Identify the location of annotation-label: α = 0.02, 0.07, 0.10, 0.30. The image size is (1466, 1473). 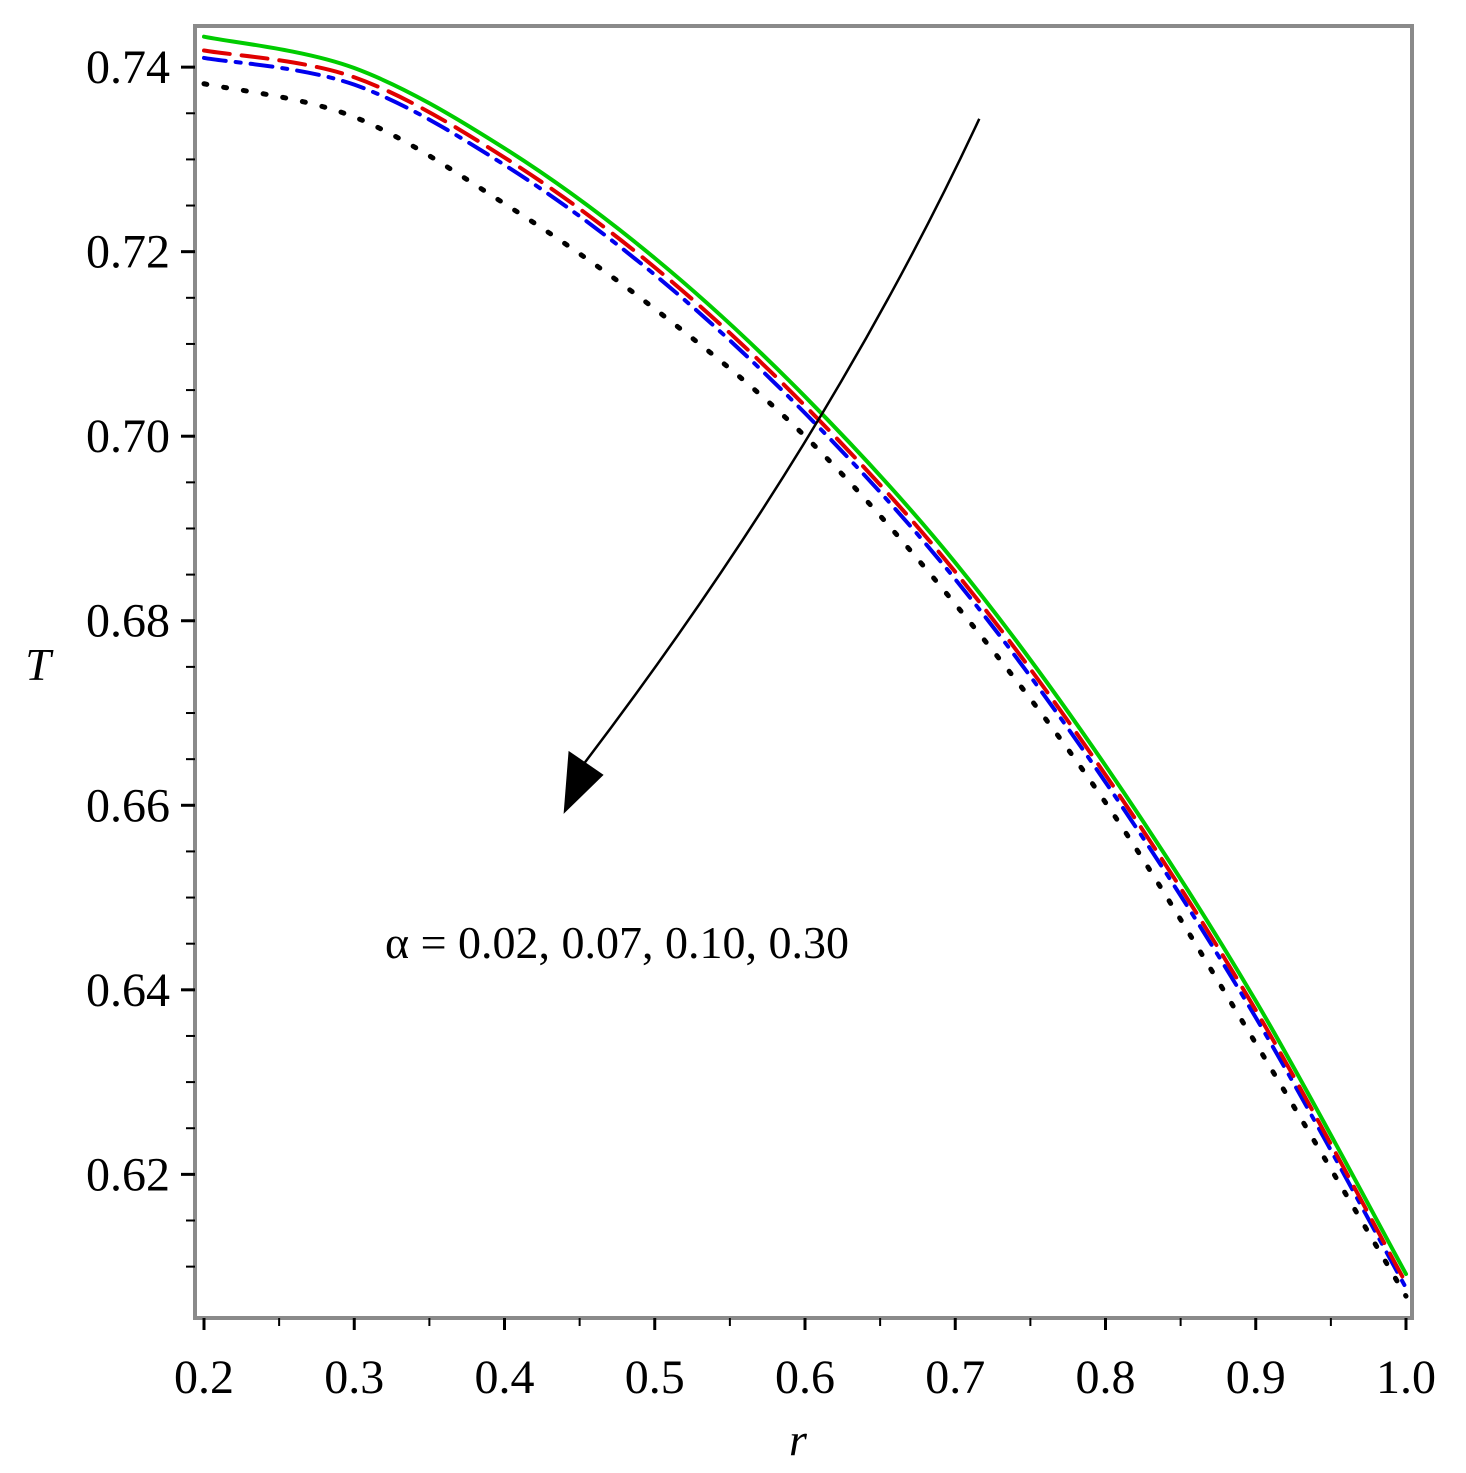
(617, 942).